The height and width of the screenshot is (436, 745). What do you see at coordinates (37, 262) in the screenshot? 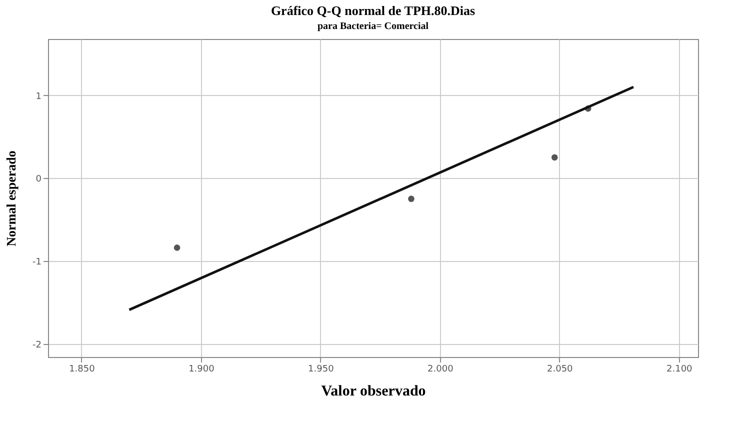
I see `y-tick-label: -1` at bounding box center [37, 262].